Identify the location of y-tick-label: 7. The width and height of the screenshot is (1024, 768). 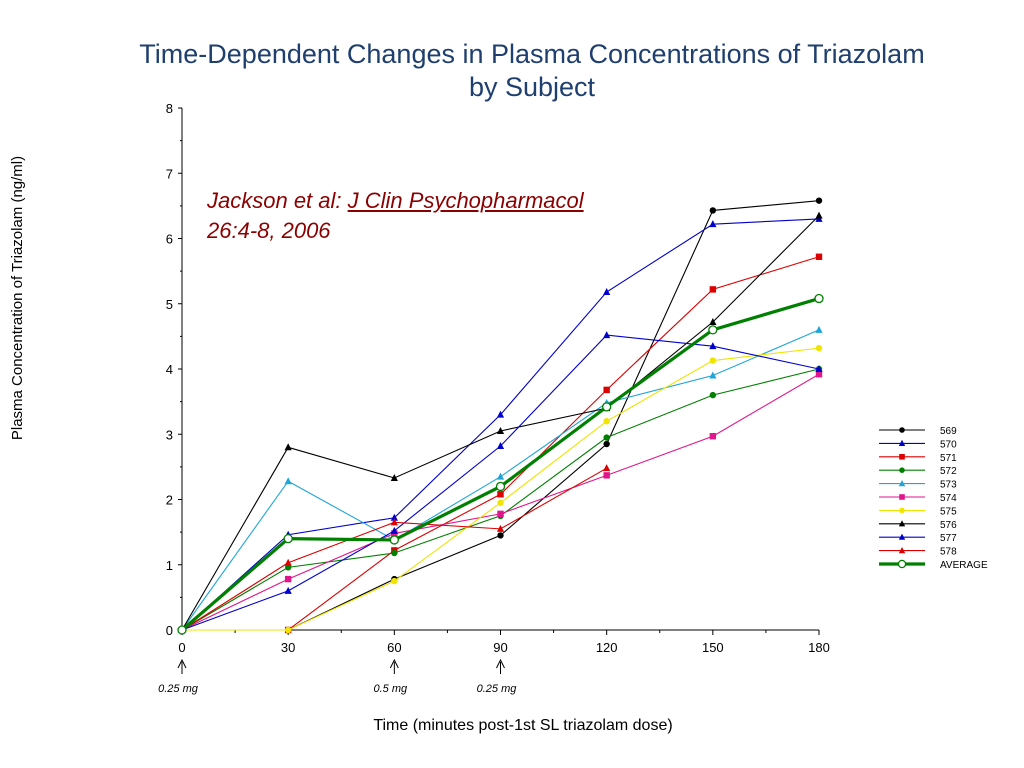
(169, 173).